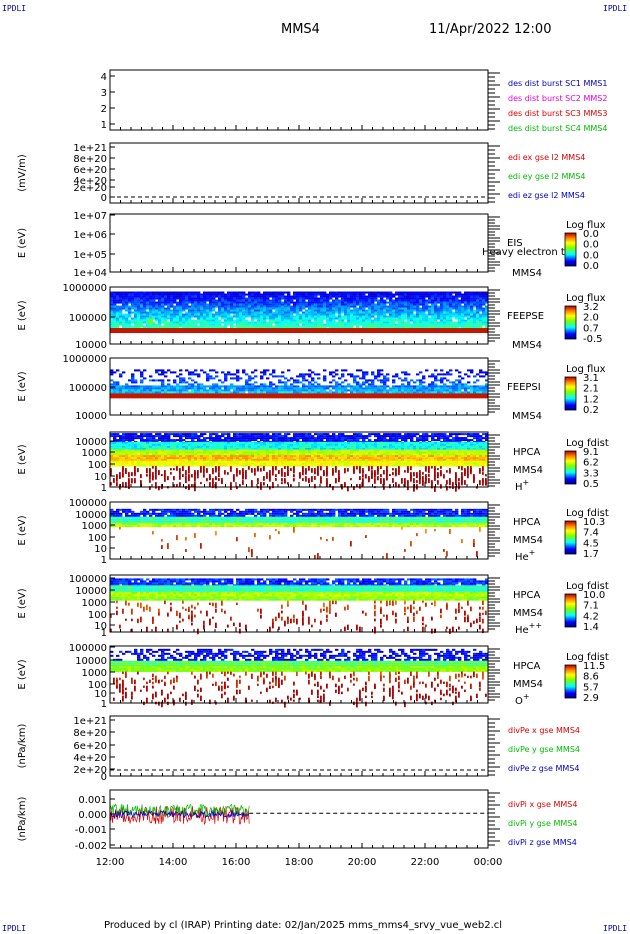 Image resolution: width=630 pixels, height=934 pixels. I want to click on colorbar-tick: 4.2, so click(591, 616).